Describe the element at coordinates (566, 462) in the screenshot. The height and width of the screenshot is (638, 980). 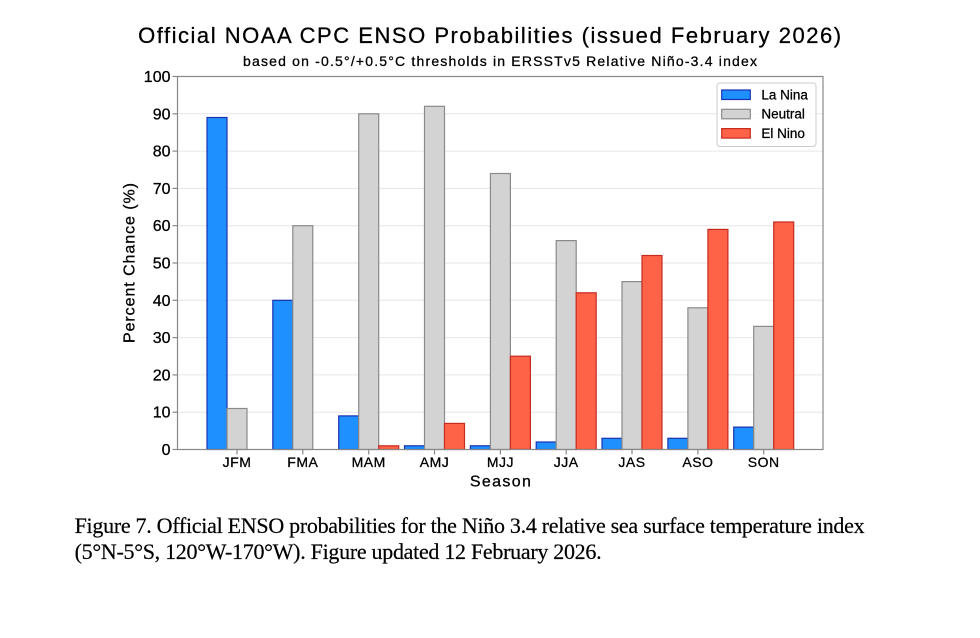
I see `svg-text: JJA` at that location.